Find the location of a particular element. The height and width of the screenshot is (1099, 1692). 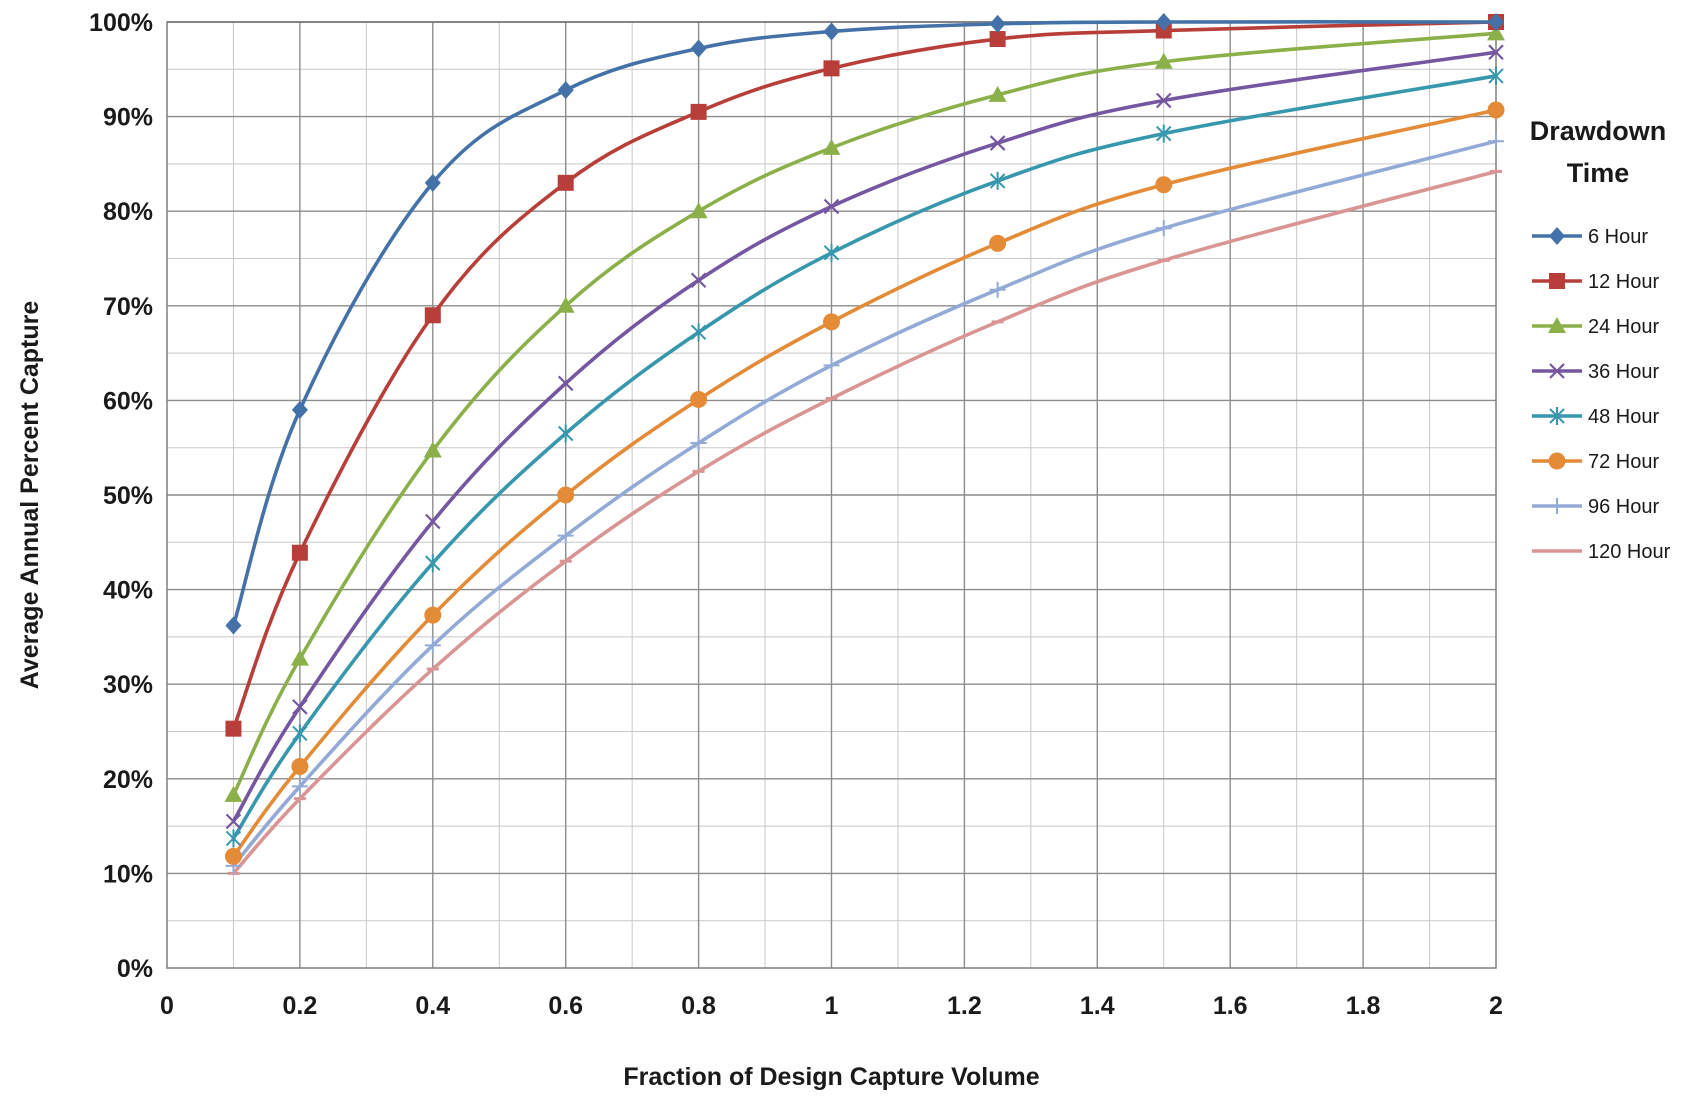

x-tick-label: 0.4 is located at coordinates (432, 1006).